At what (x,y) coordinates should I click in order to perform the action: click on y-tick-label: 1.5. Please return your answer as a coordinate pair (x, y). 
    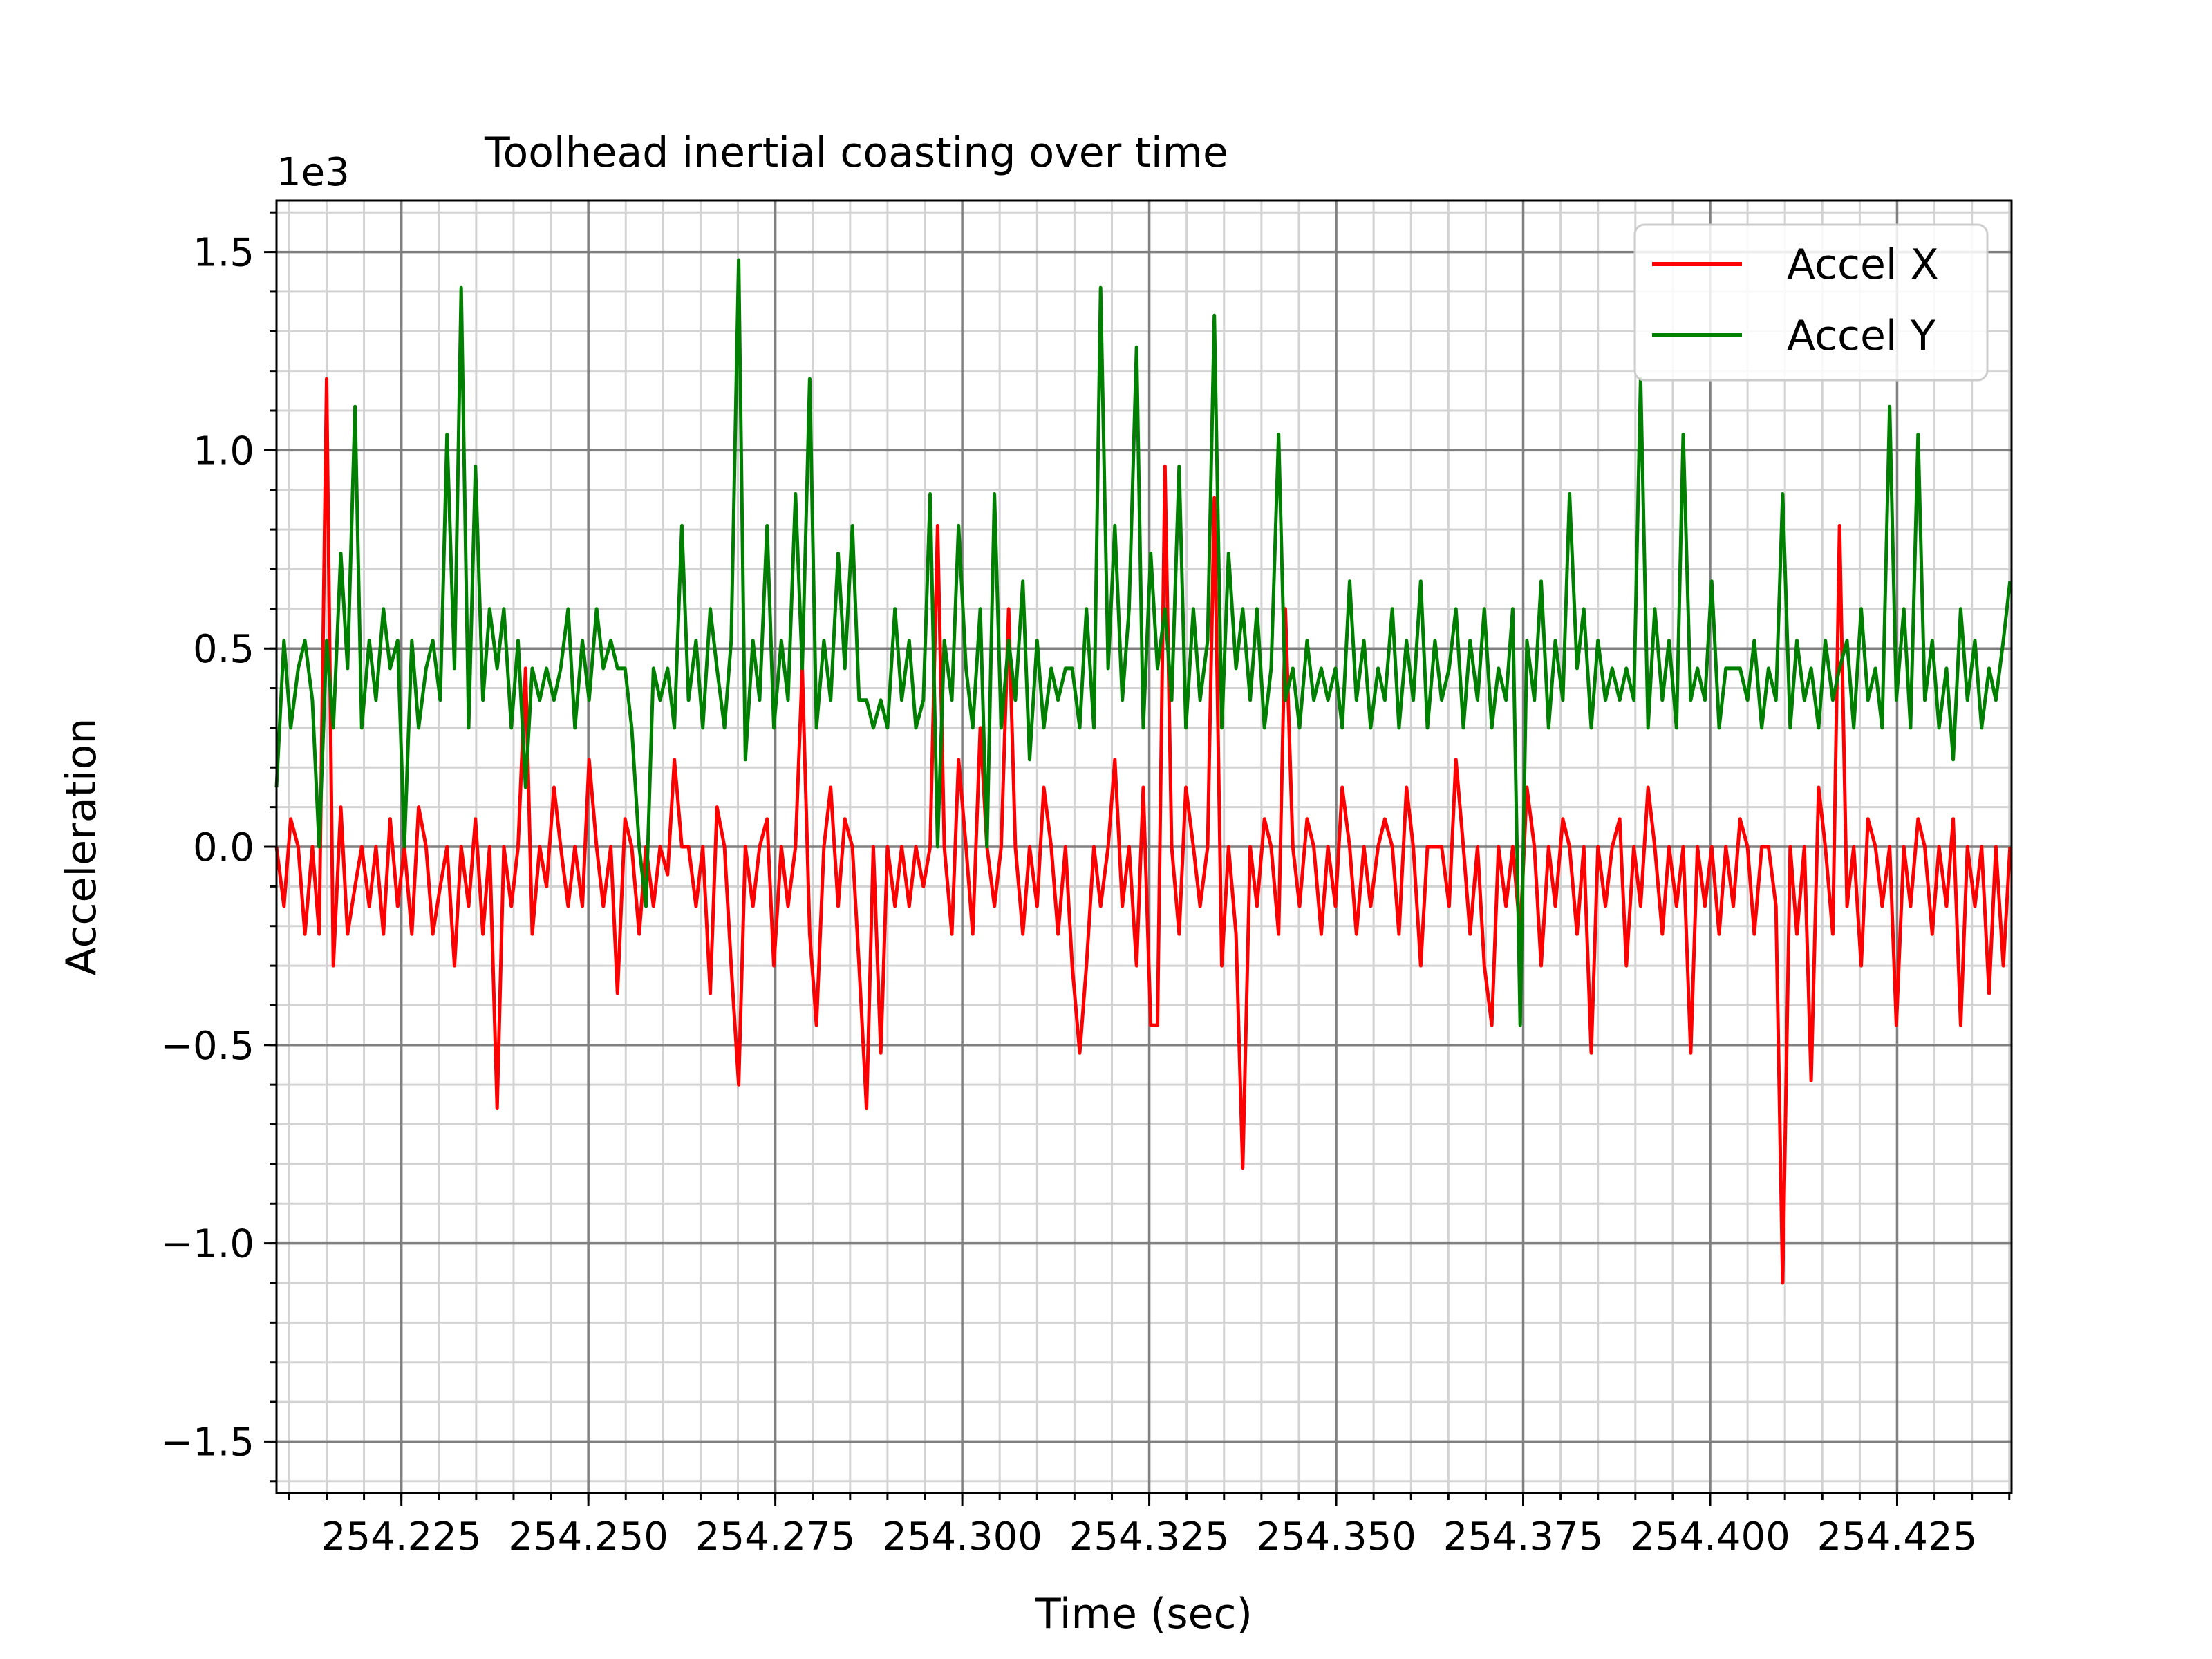
    Looking at the image, I should click on (223, 253).